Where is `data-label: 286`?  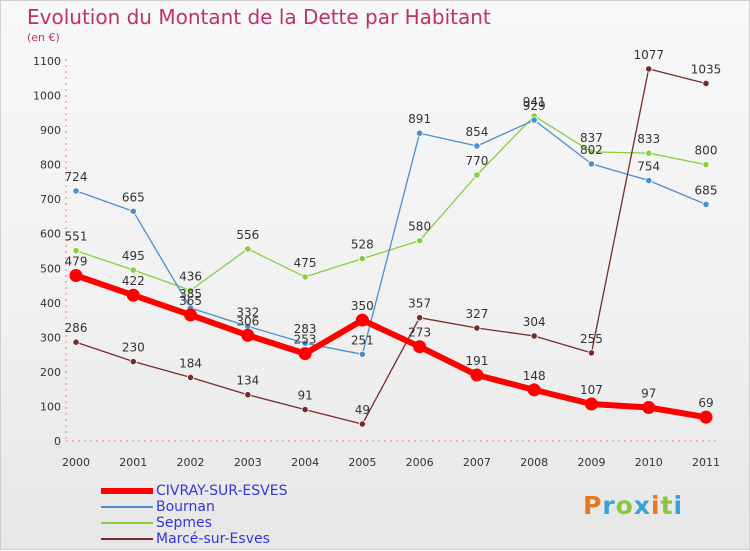 data-label: 286 is located at coordinates (76, 328).